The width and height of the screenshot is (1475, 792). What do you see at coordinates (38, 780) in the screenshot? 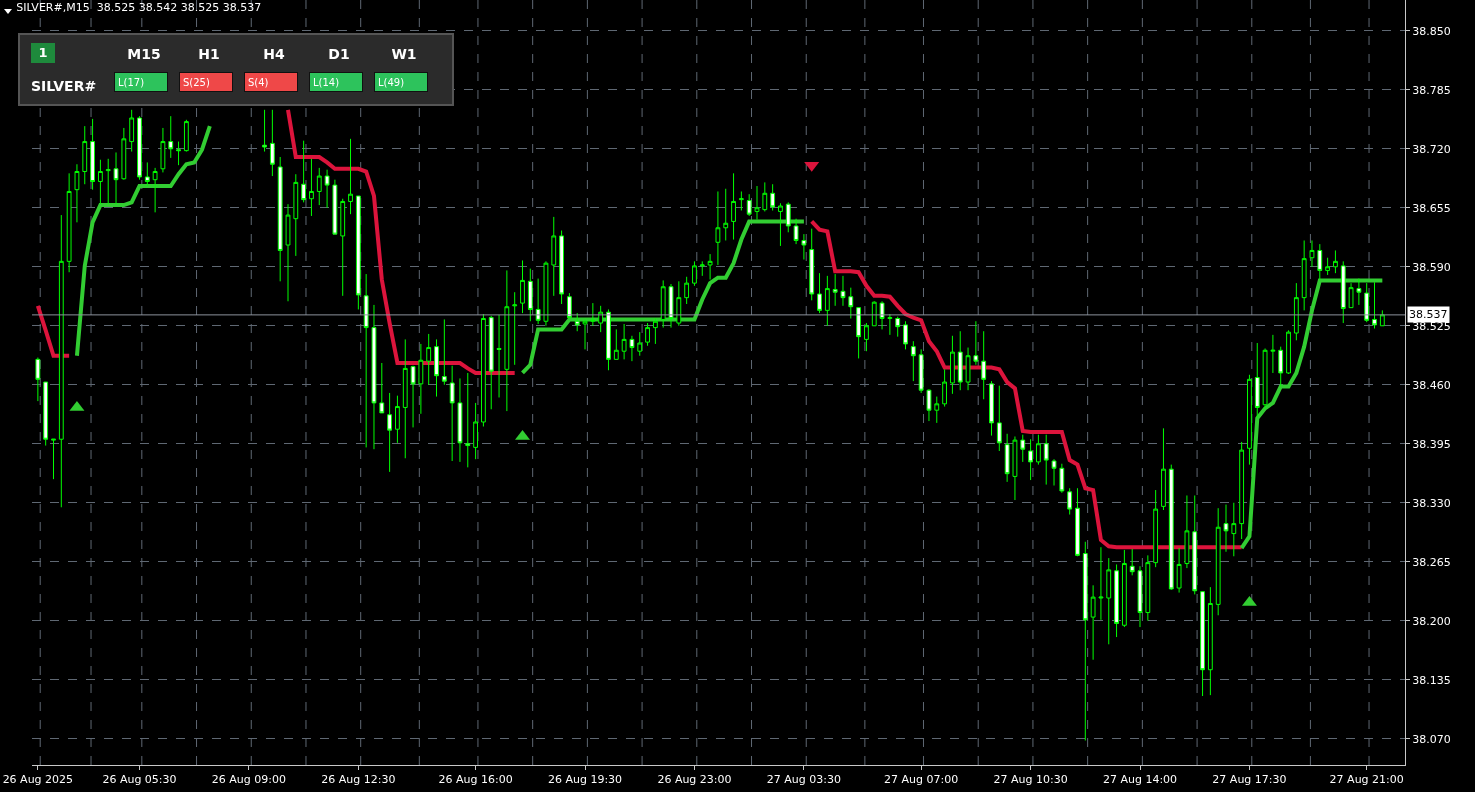
I see `x-tick-label: 26 Aug 2025` at bounding box center [38, 780].